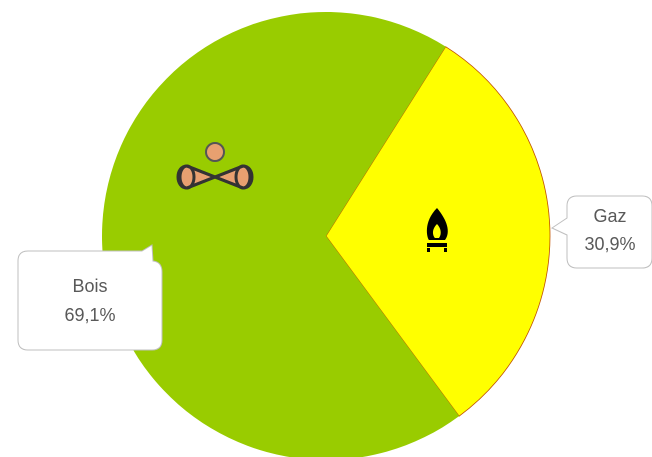 Image resolution: width=652 pixels, height=457 pixels. I want to click on category-label: Bois, so click(89, 286).